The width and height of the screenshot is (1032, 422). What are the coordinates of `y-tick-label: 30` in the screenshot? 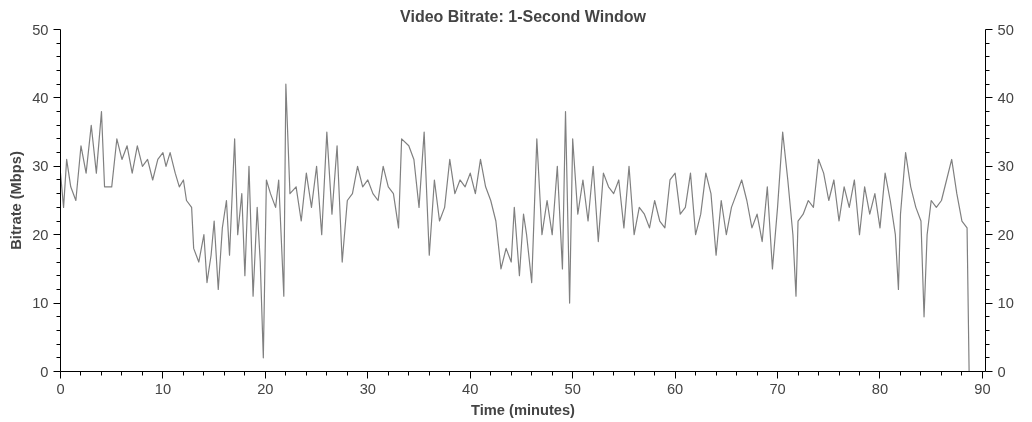 It's located at (40, 166).